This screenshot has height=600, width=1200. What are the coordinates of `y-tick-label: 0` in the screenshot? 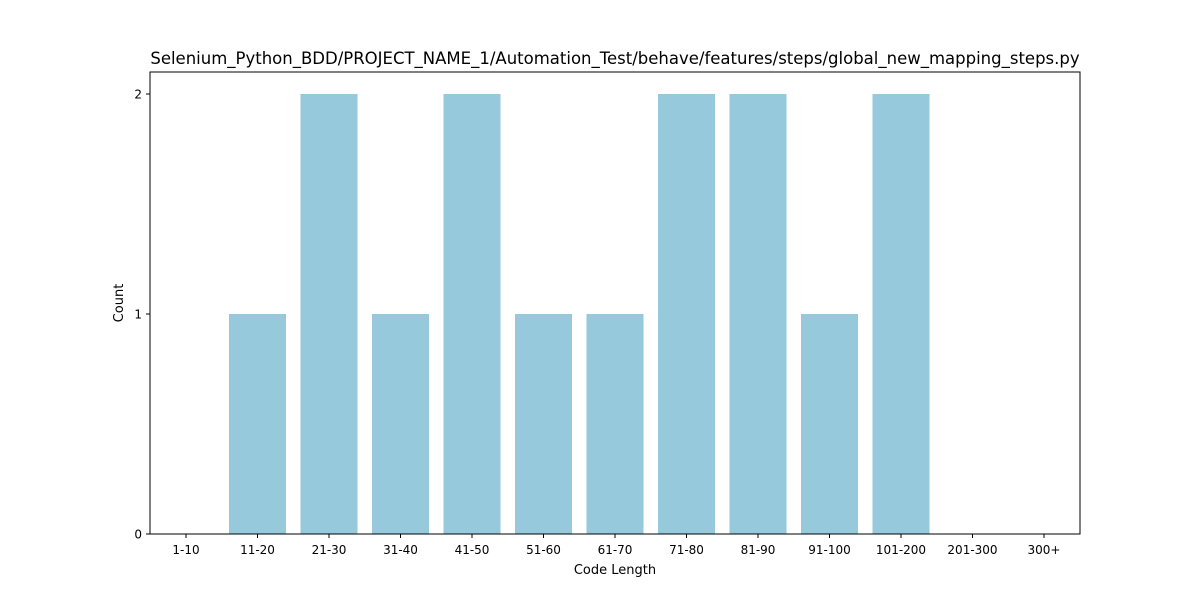 It's located at (138, 535).